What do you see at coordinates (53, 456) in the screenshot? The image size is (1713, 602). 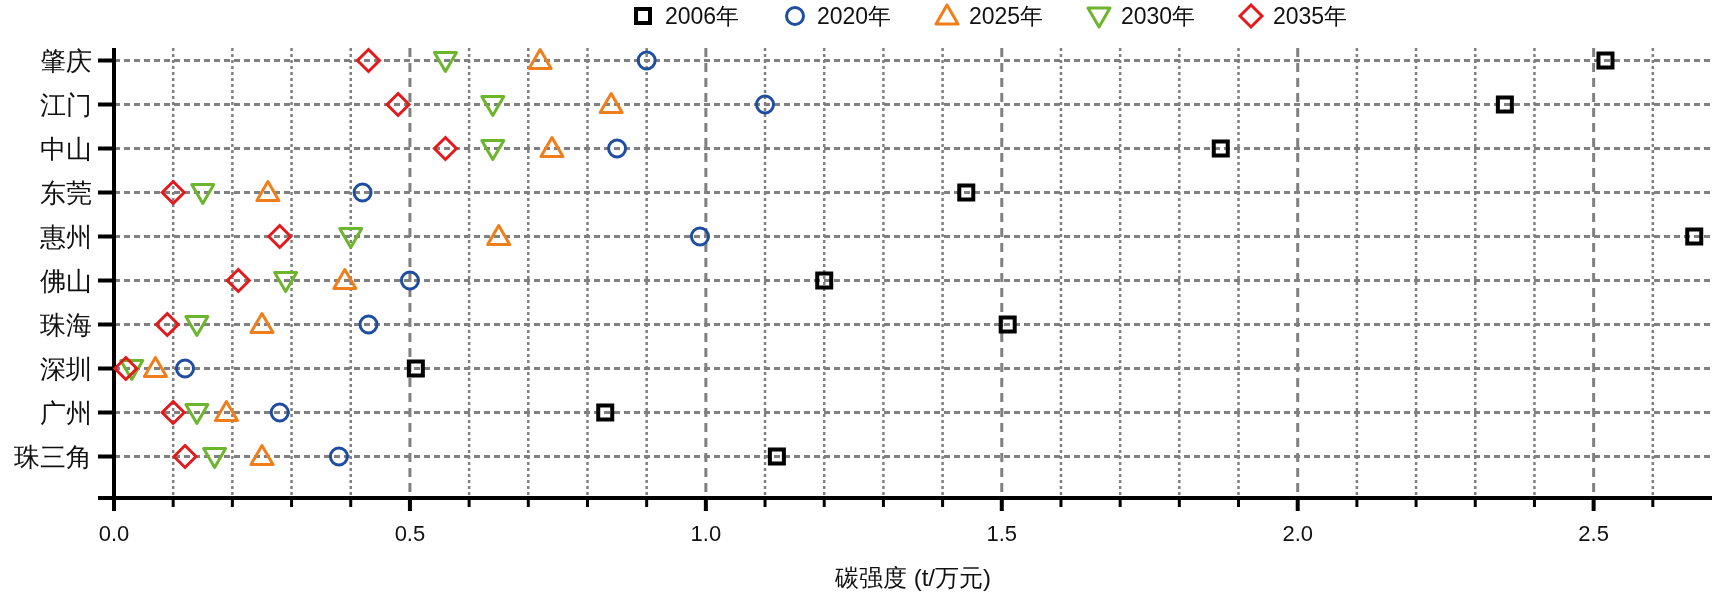 I see `y-tick-label: 珠三角` at bounding box center [53, 456].